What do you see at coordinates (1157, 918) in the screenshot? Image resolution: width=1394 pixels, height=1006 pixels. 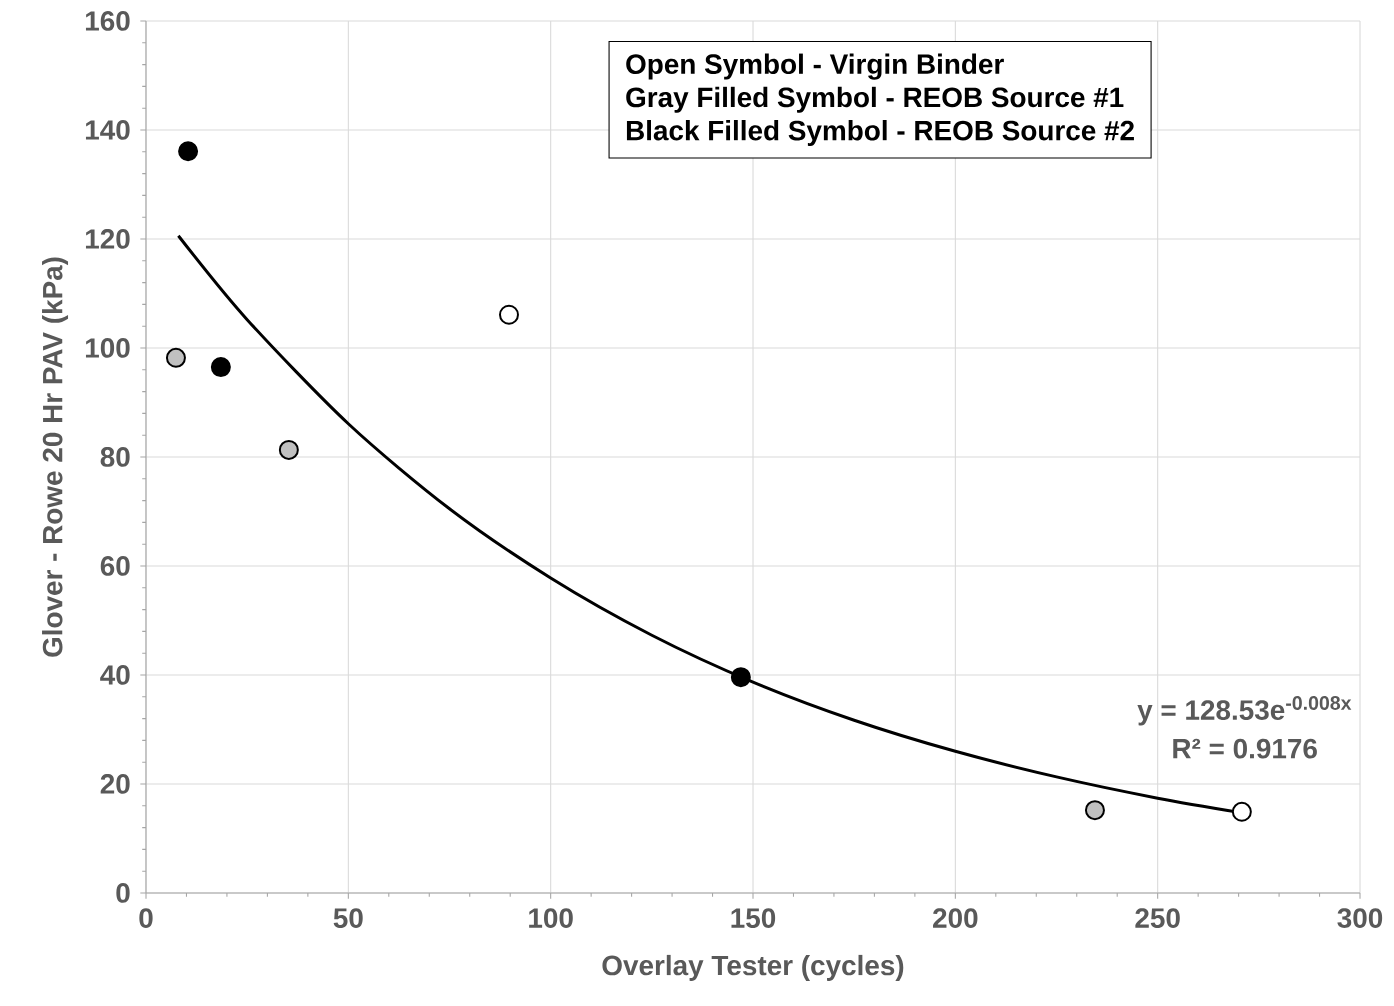 I see `x-tick-label: 250` at bounding box center [1157, 918].